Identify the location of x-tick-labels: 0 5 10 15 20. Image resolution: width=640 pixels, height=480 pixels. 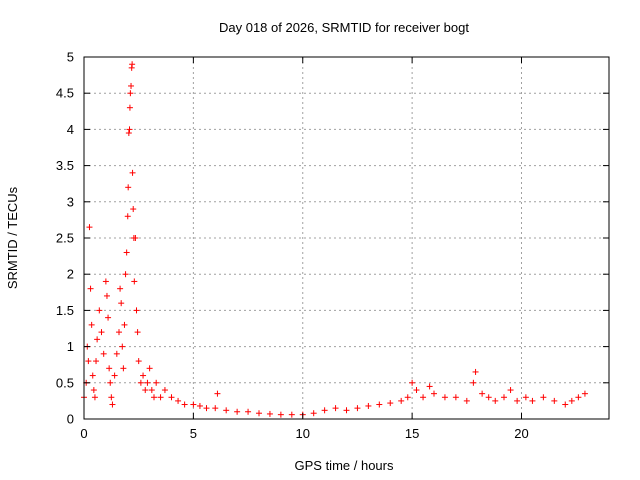
(304, 433).